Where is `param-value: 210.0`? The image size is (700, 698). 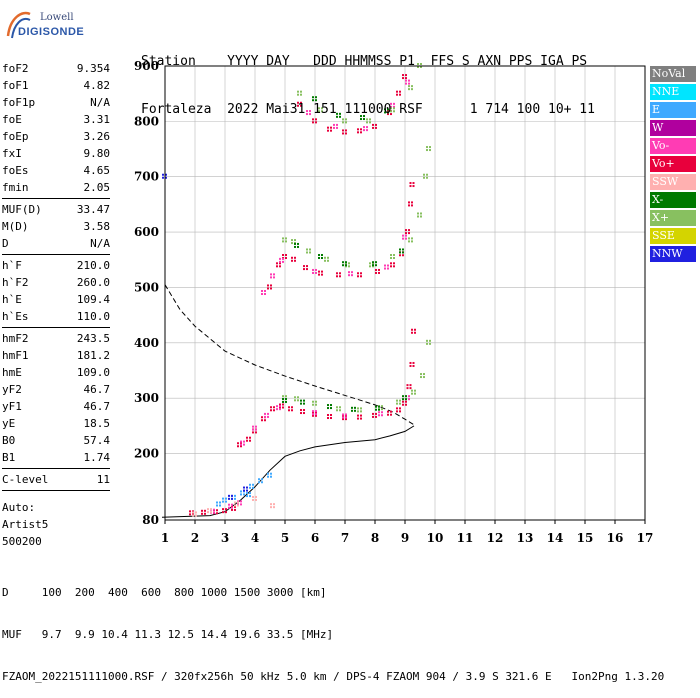
param-value: 210.0 is located at coordinates (93, 265).